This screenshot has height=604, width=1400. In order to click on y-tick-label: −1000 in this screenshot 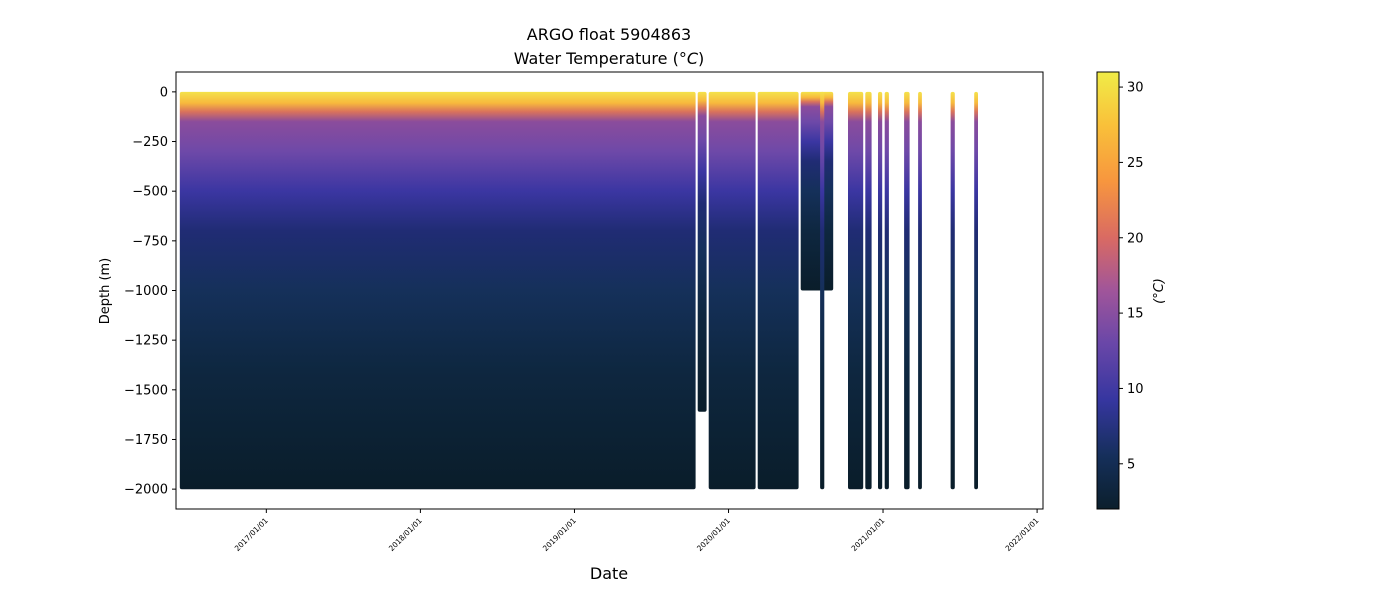, I will do `click(146, 291)`.